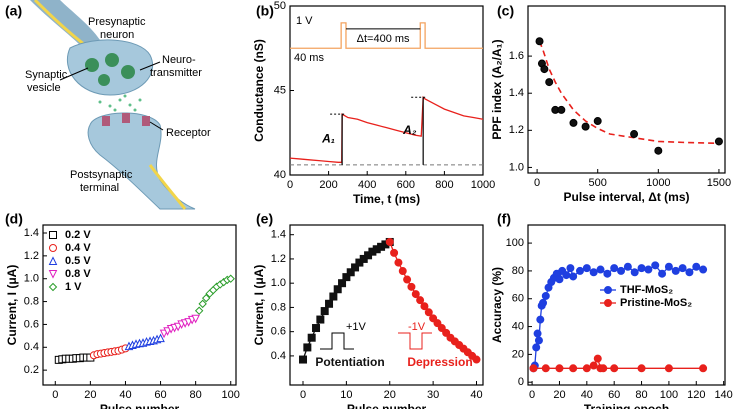 Image resolution: width=737 pixels, height=409 pixels. I want to click on vesicle, so click(128, 72).